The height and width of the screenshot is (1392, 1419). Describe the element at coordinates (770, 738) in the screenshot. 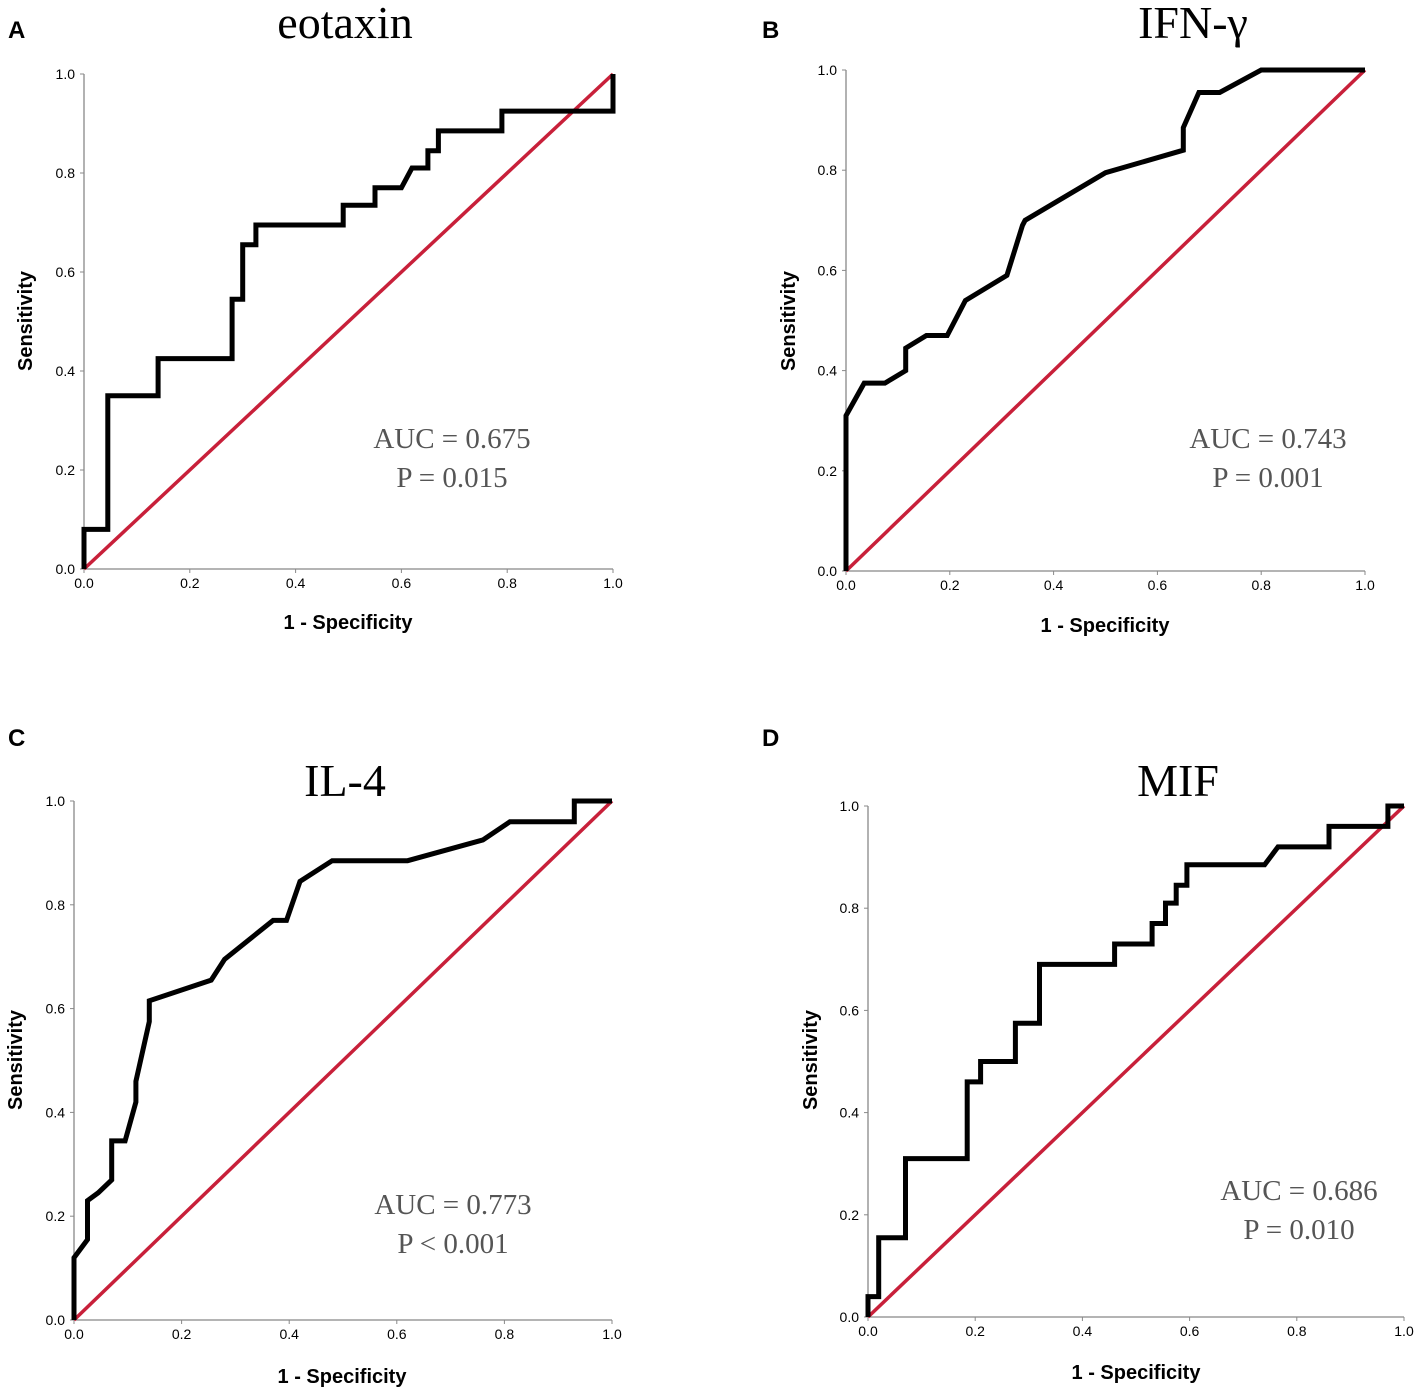

I see `panel-letter: D` at that location.